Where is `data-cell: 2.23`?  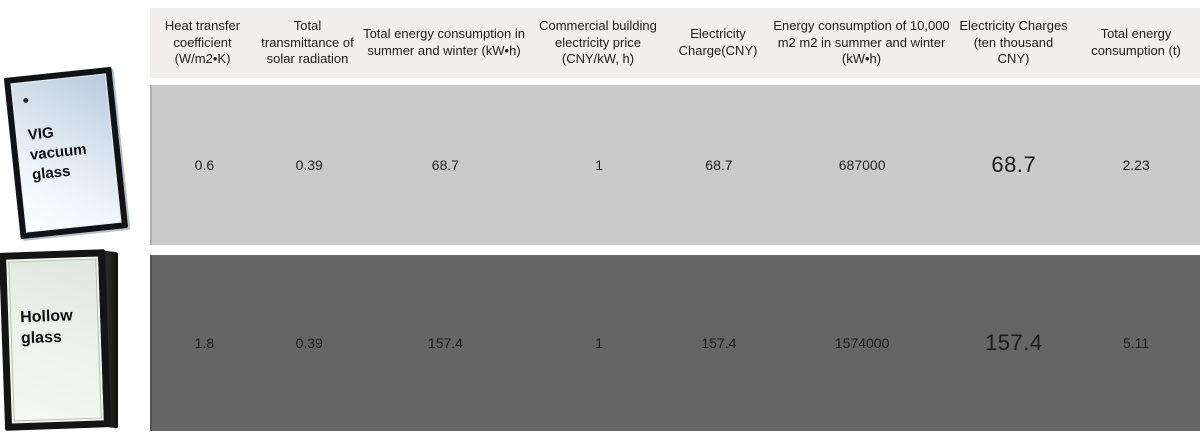 data-cell: 2.23 is located at coordinates (1136, 165).